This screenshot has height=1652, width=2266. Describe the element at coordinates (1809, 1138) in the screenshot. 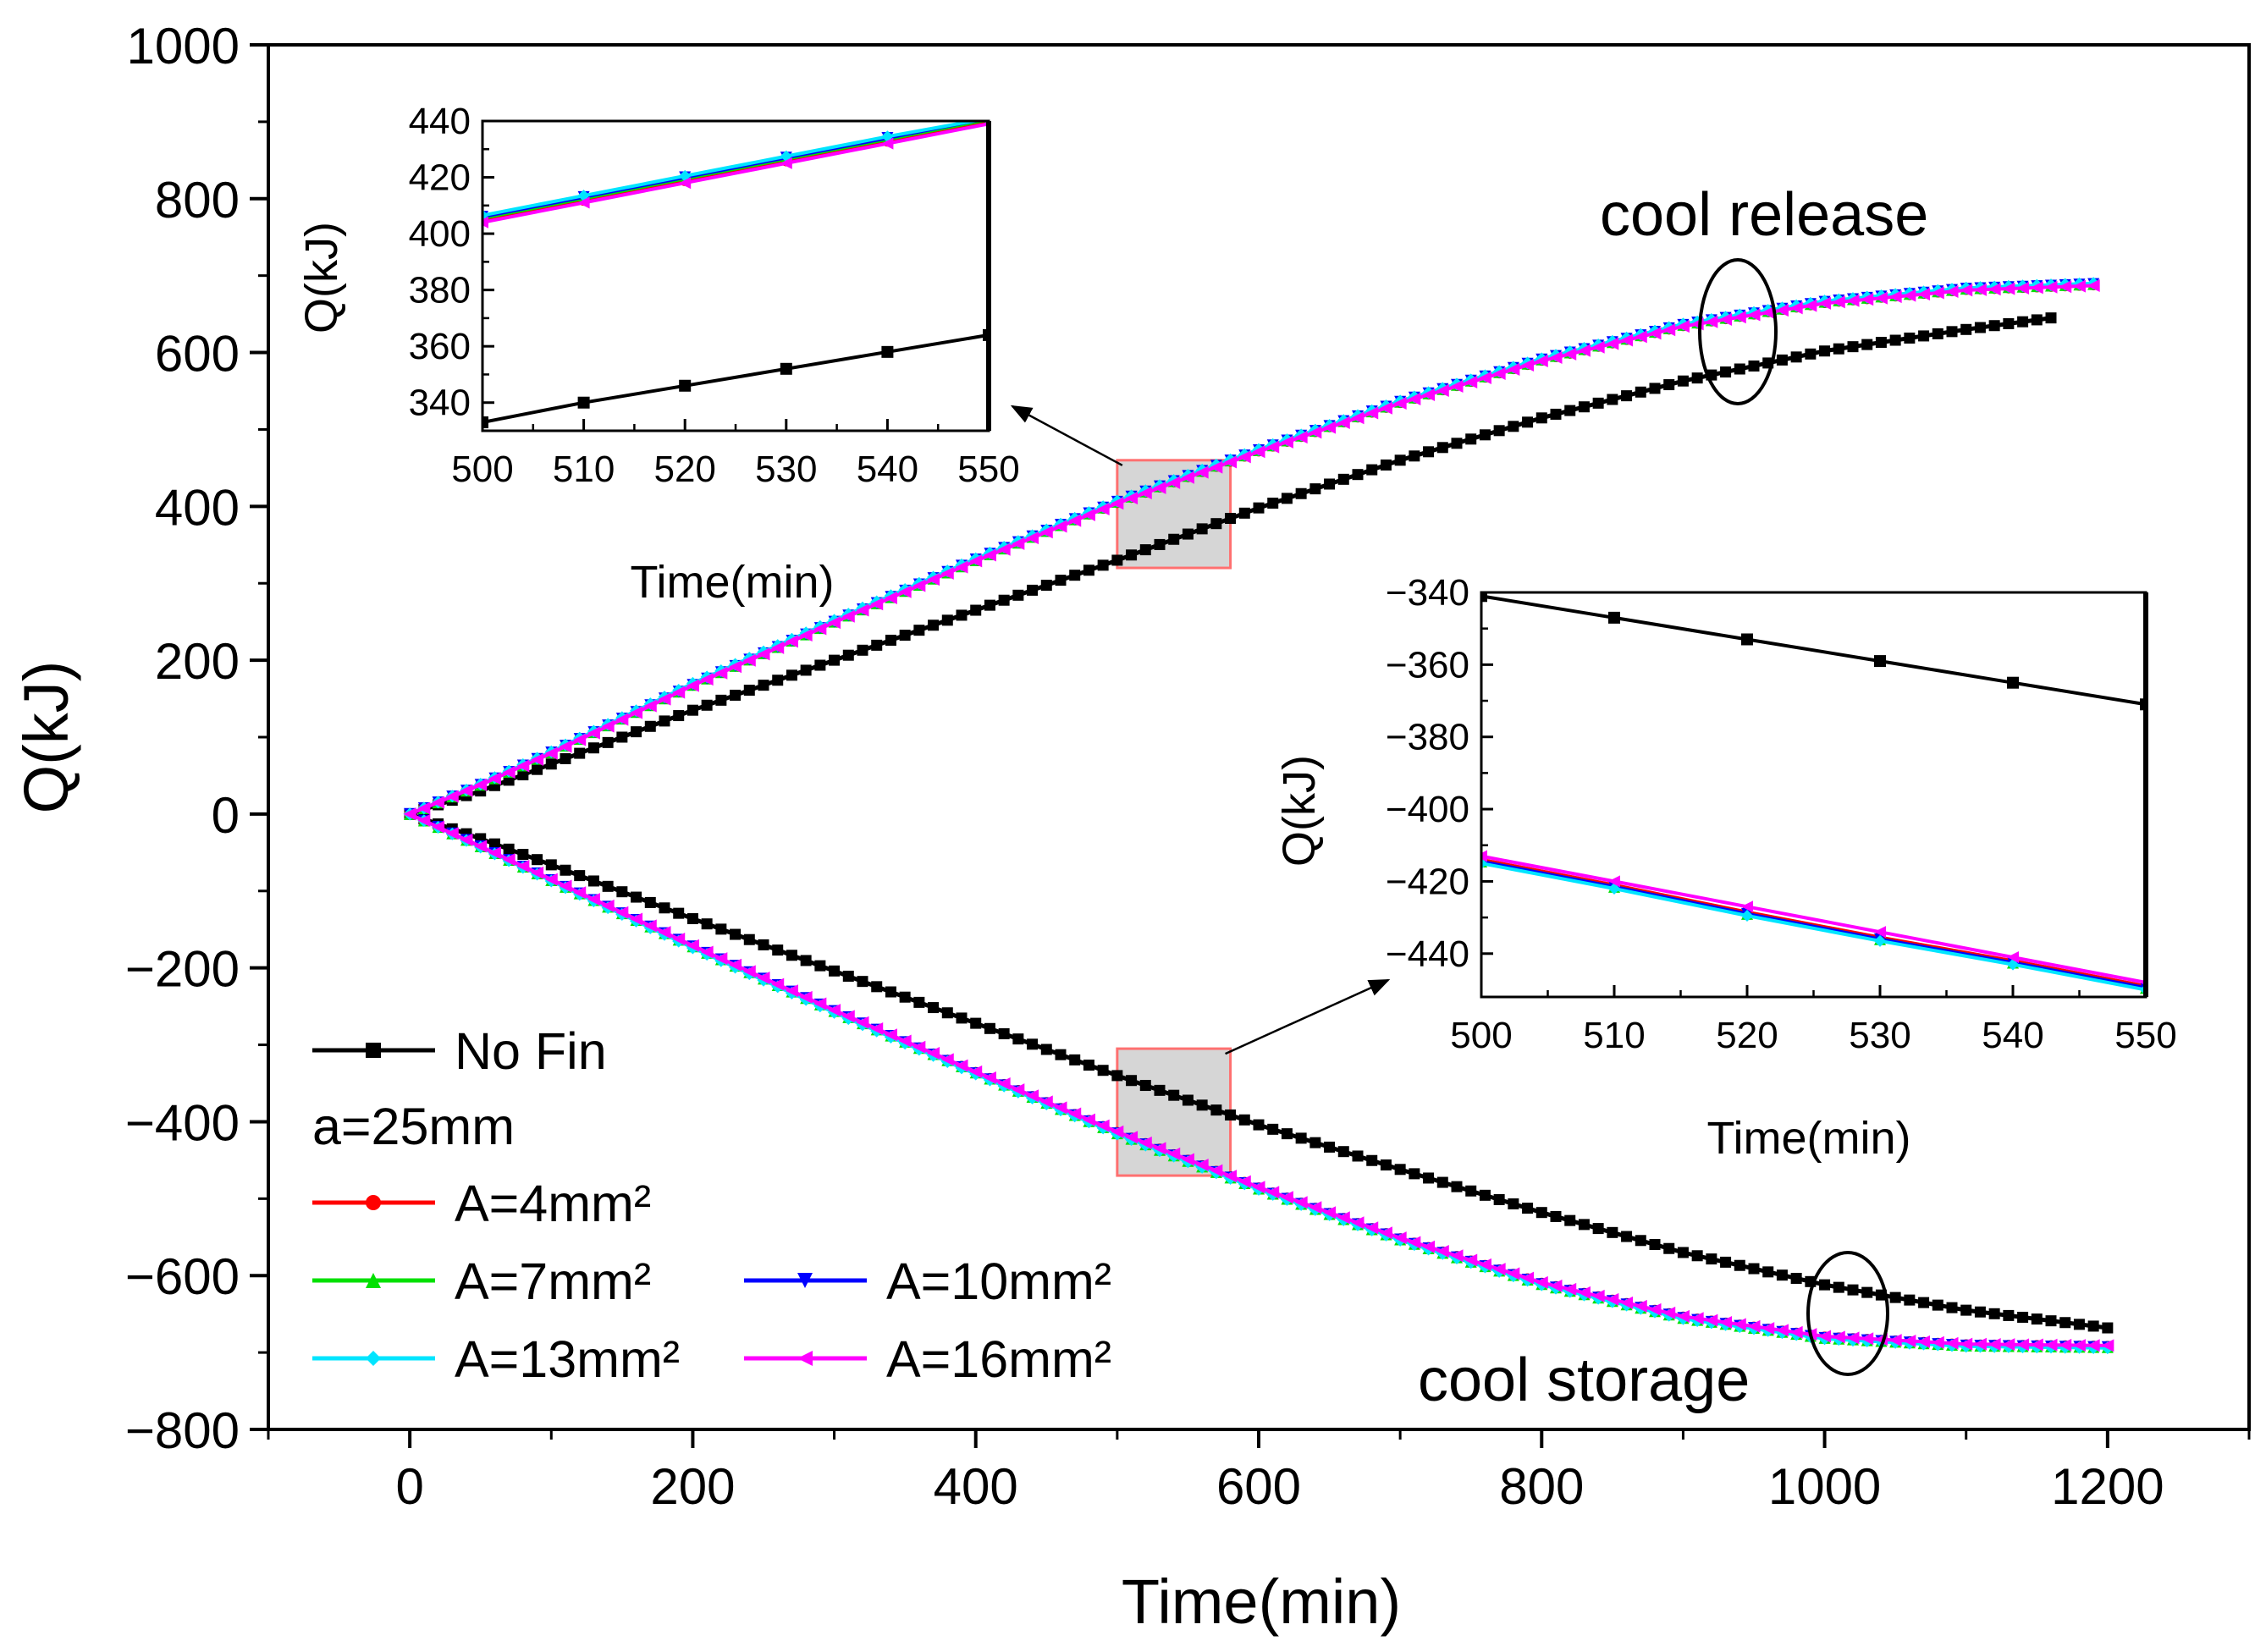

I see `inset-bottom-x-label: Time(min)` at that location.